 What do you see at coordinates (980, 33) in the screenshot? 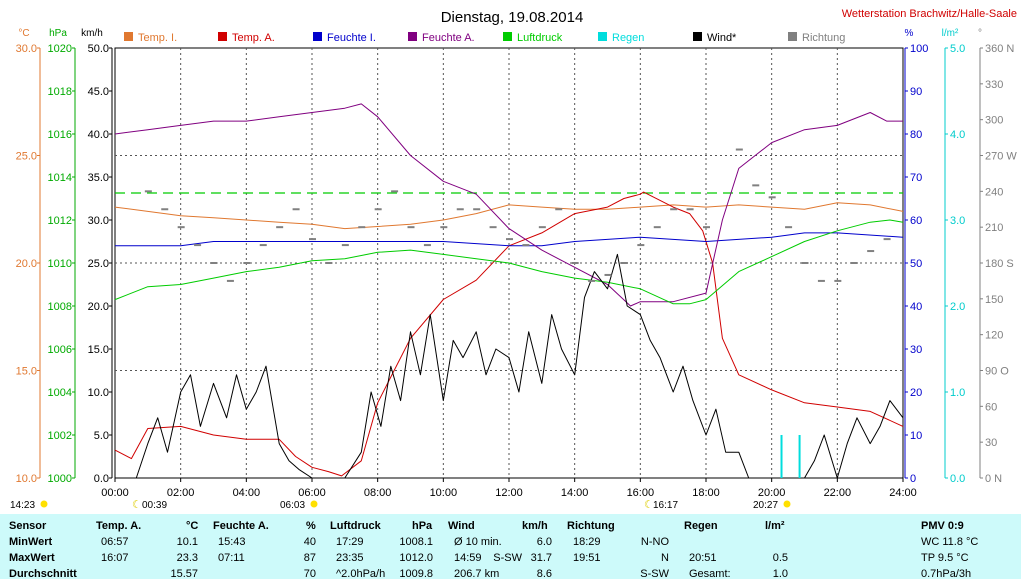
I see `unit-deg: °` at bounding box center [980, 33].